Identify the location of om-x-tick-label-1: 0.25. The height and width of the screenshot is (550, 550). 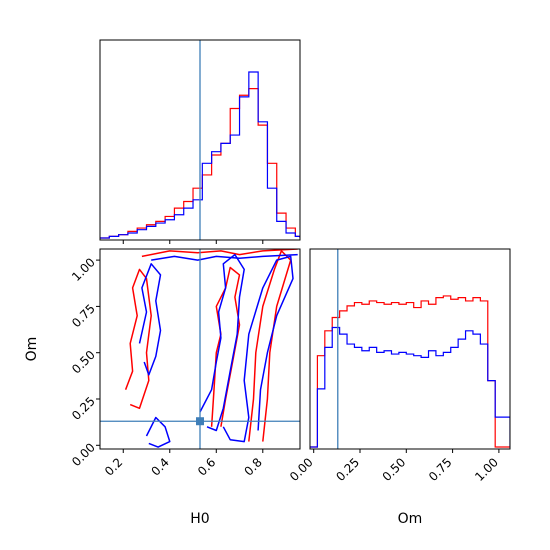
(347, 469).